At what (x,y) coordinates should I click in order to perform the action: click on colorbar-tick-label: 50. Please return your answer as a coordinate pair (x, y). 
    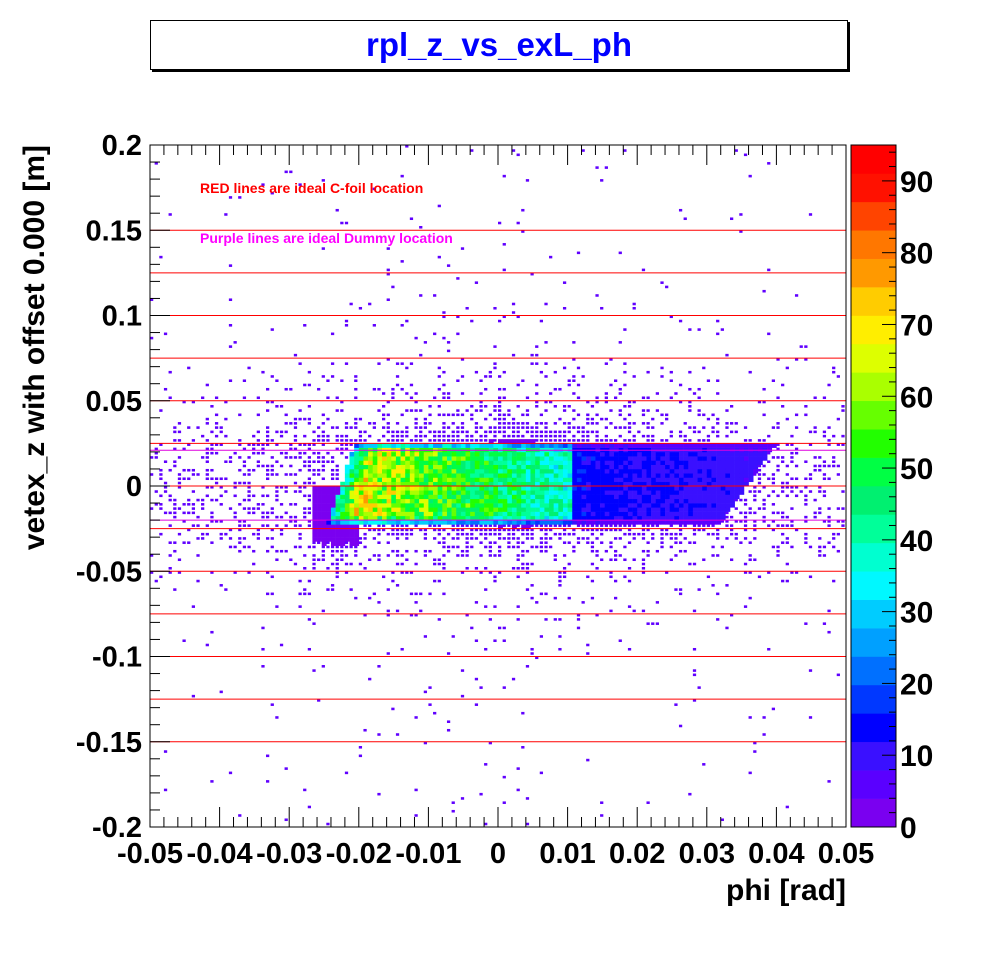
    Looking at the image, I should click on (916, 469).